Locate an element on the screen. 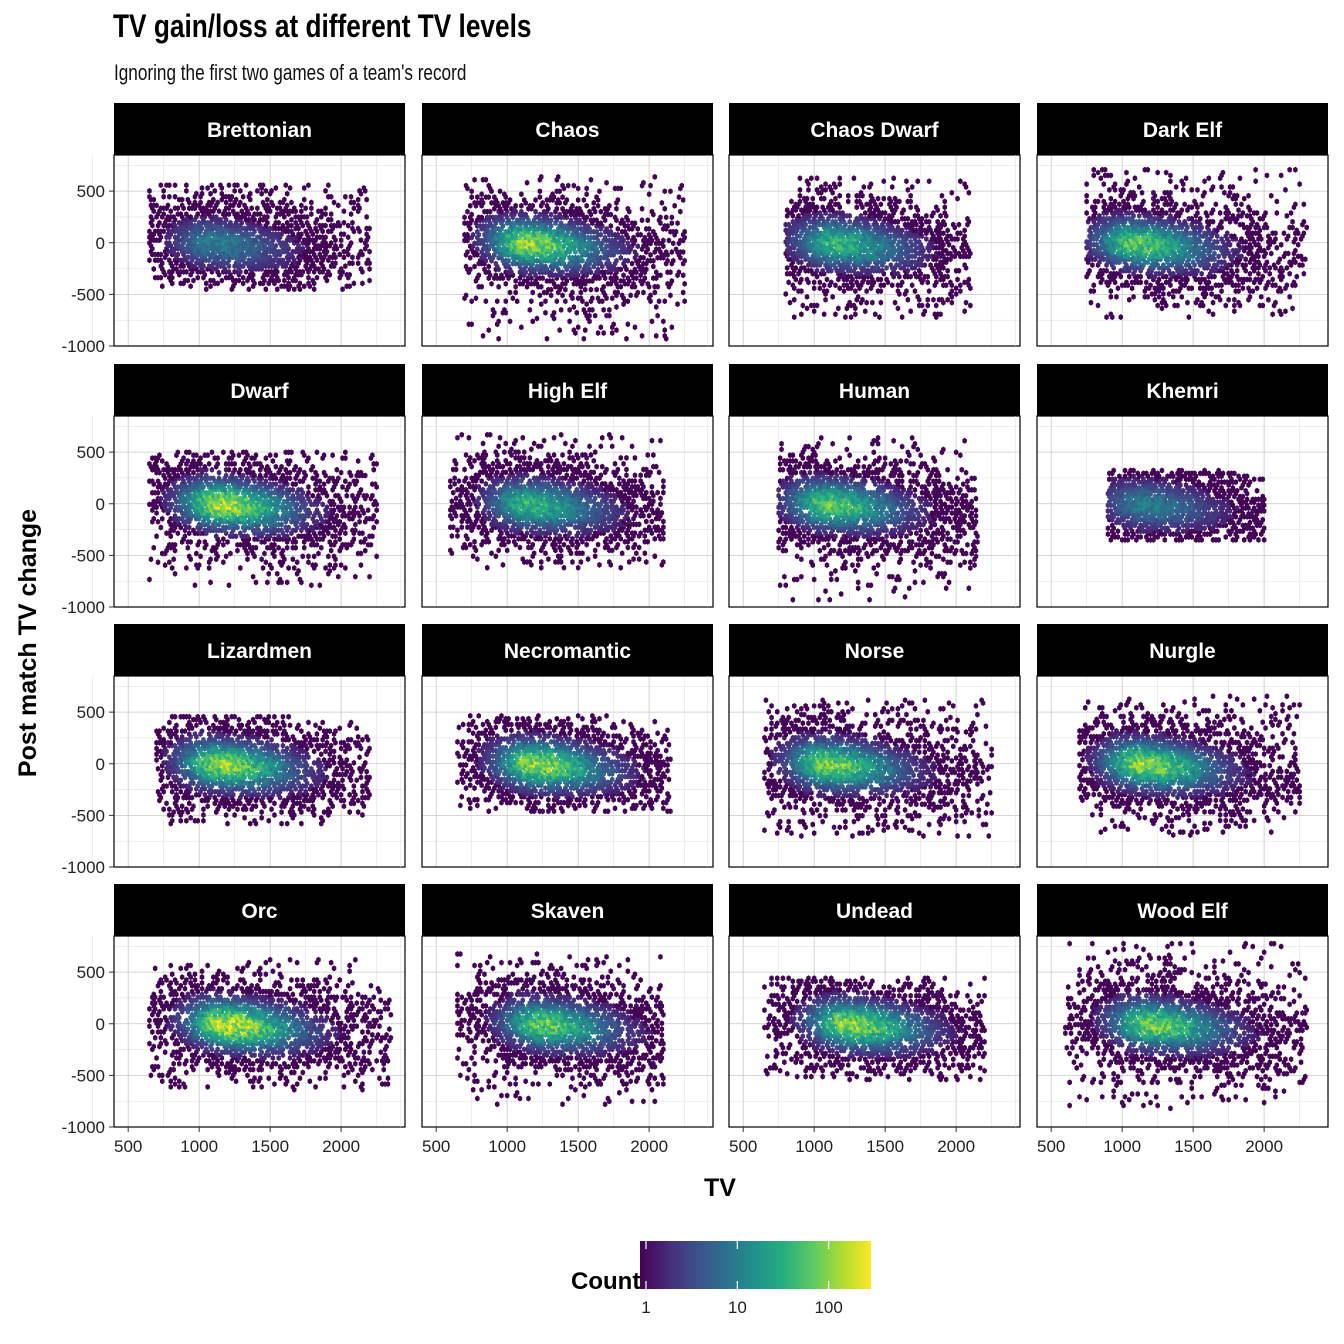 The height and width of the screenshot is (1344, 1344). facet-panel: Chaos is located at coordinates (557, 225).